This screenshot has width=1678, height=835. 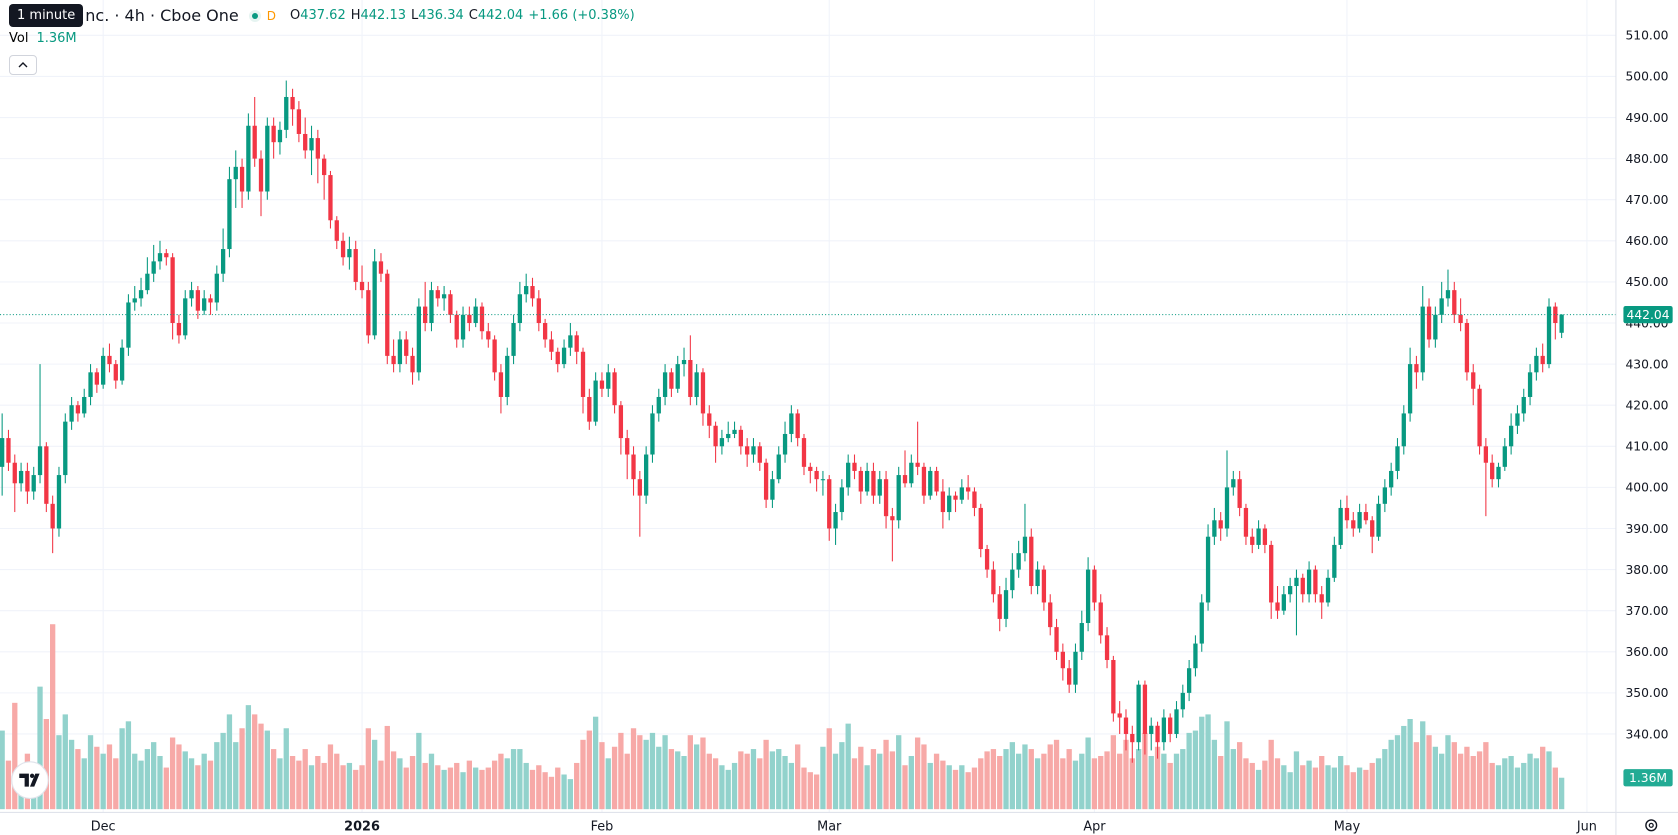 I want to click on y-tick-label: 460.00, so click(x=1646, y=241).